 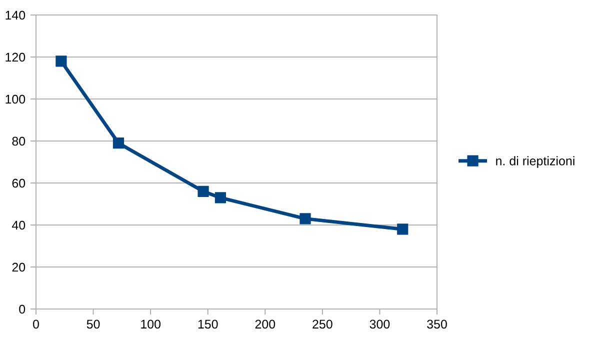 What do you see at coordinates (16, 57) in the screenshot?
I see `y-tick-label: 120` at bounding box center [16, 57].